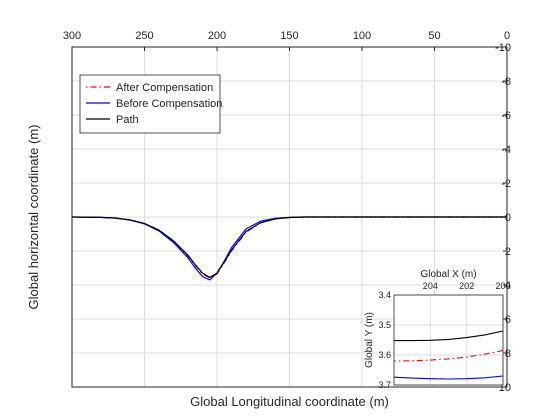  Describe the element at coordinates (430, 286) in the screenshot. I see `inset-x-tick-label: 204` at that location.